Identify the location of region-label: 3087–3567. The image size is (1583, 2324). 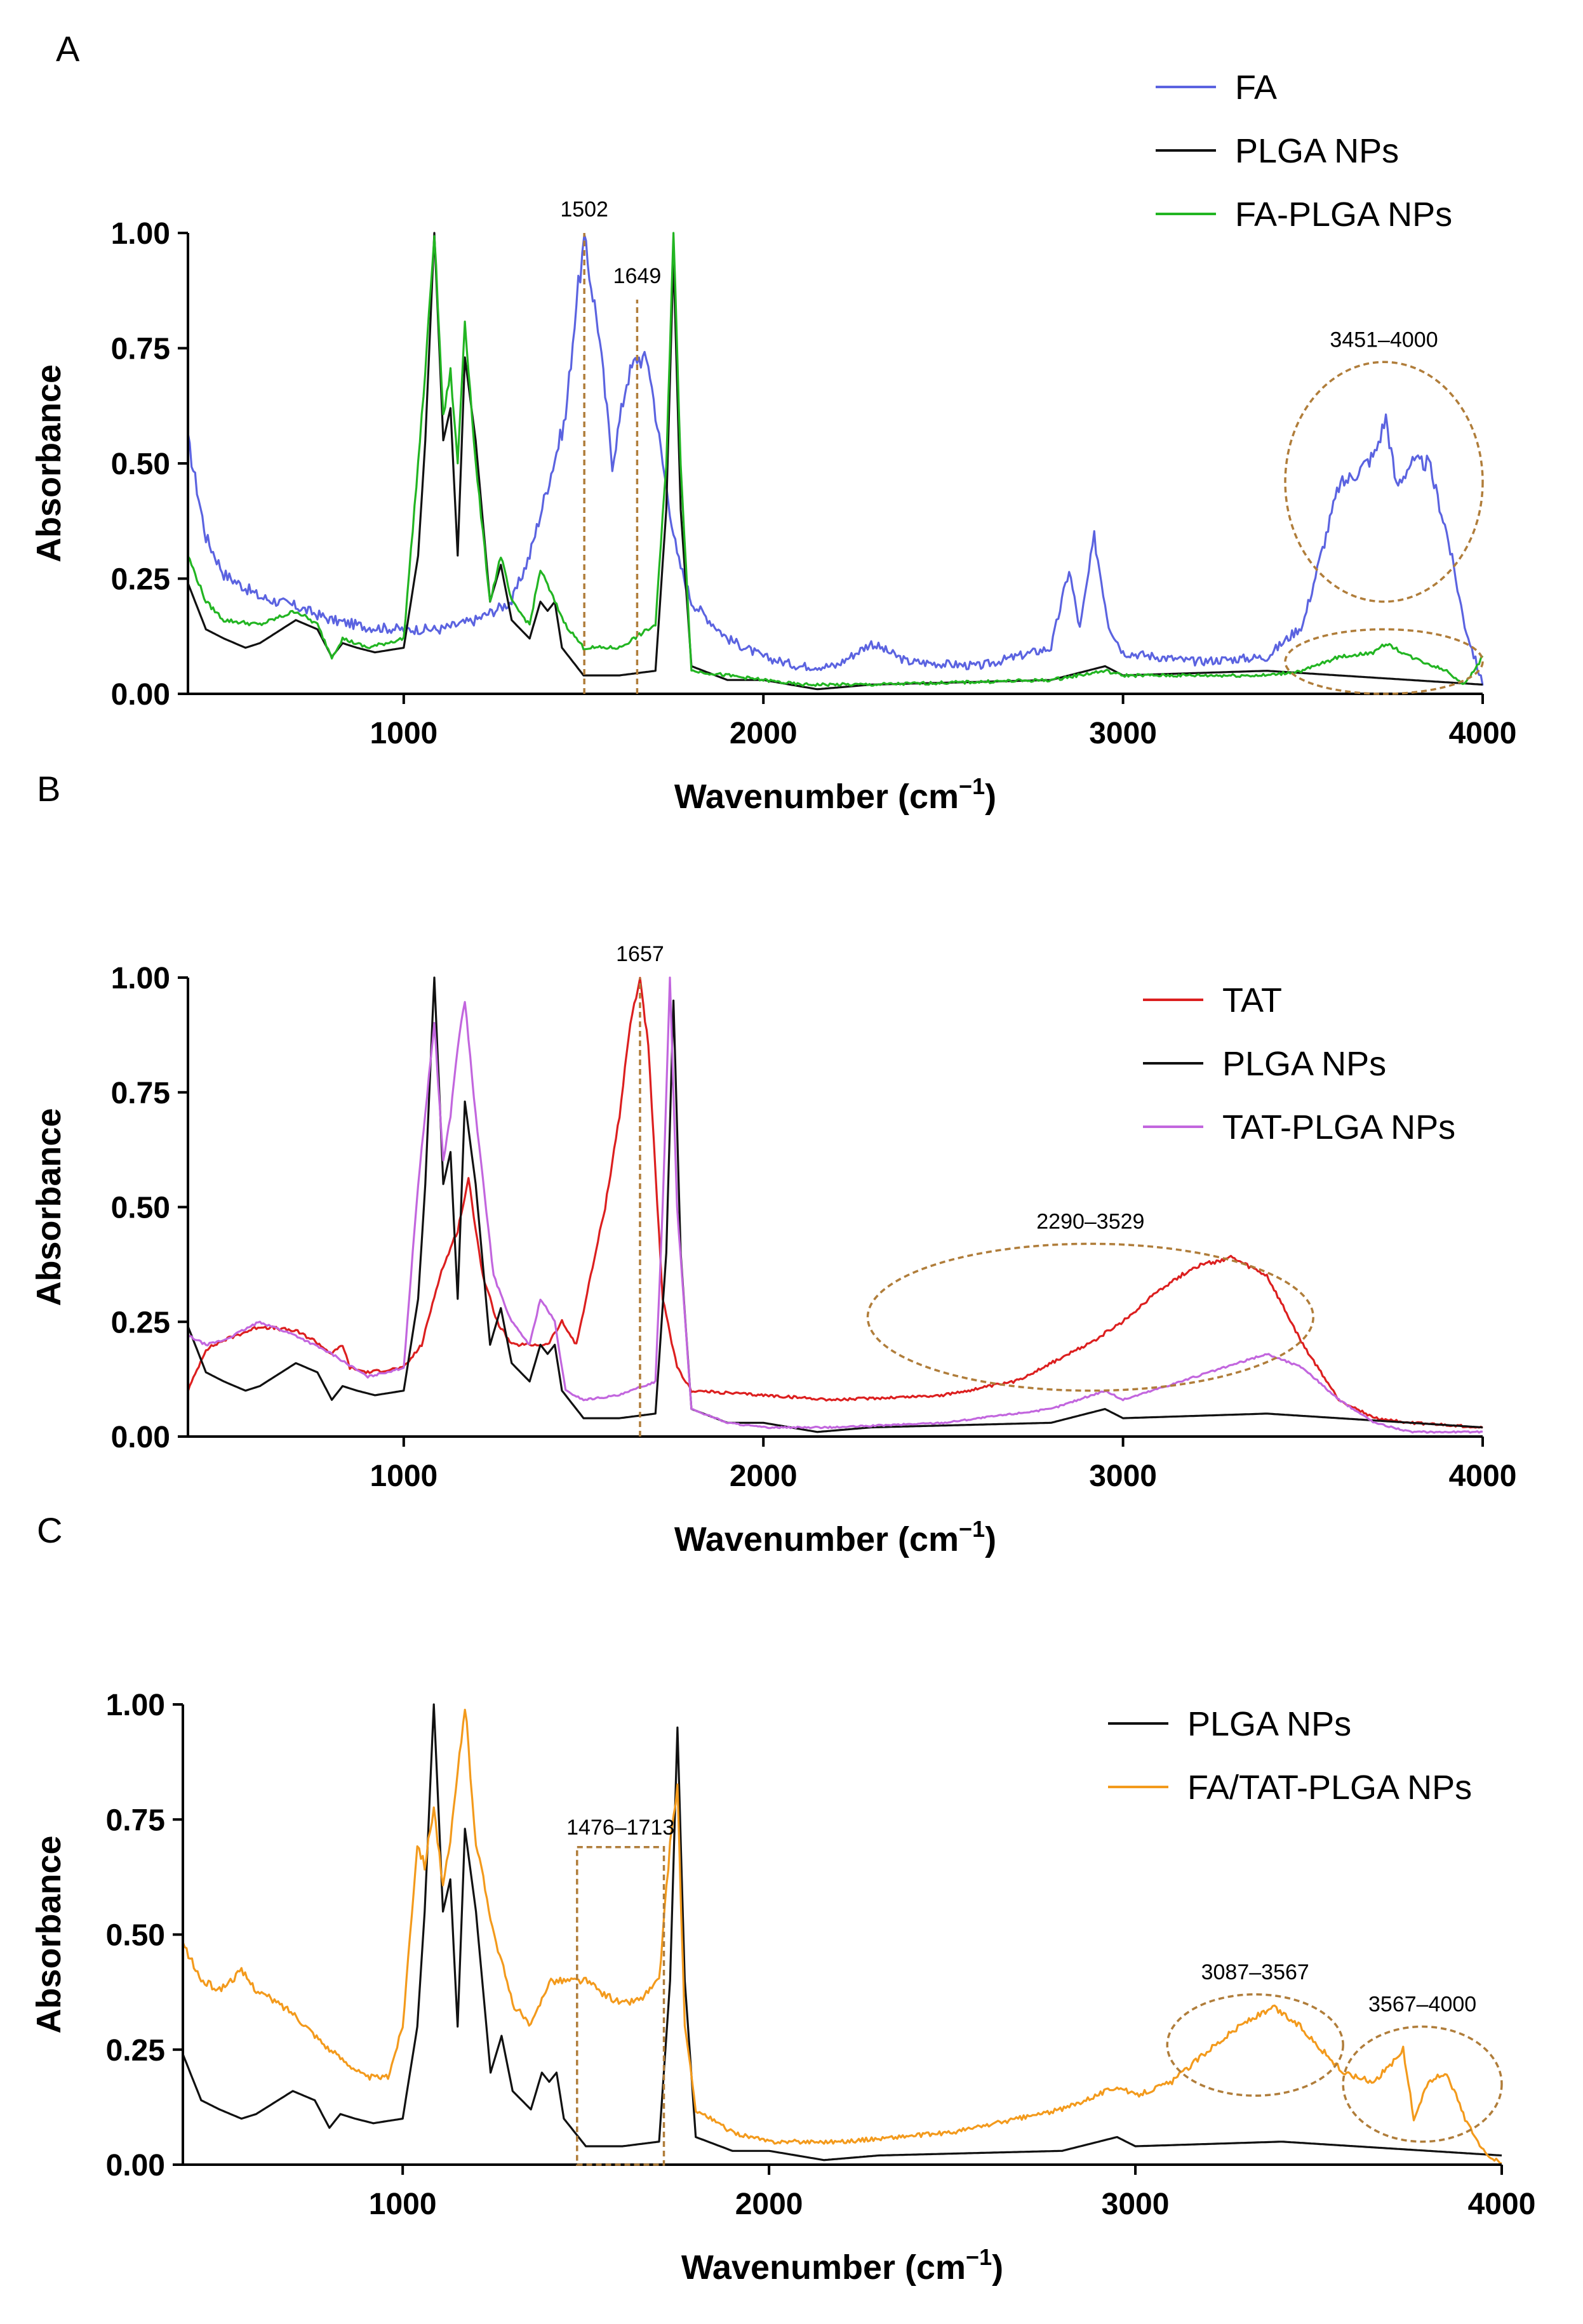
(1255, 1972).